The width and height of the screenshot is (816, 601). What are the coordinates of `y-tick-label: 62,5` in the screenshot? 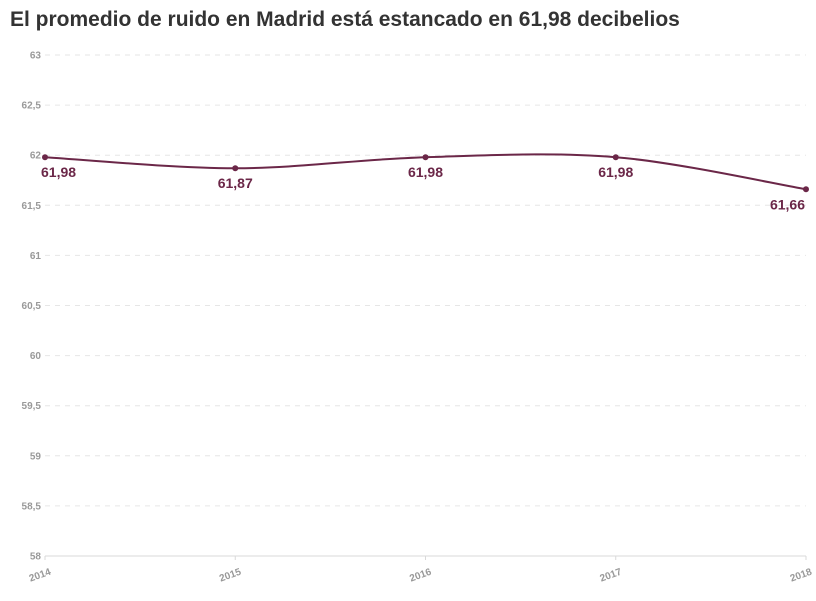 It's located at (32, 106).